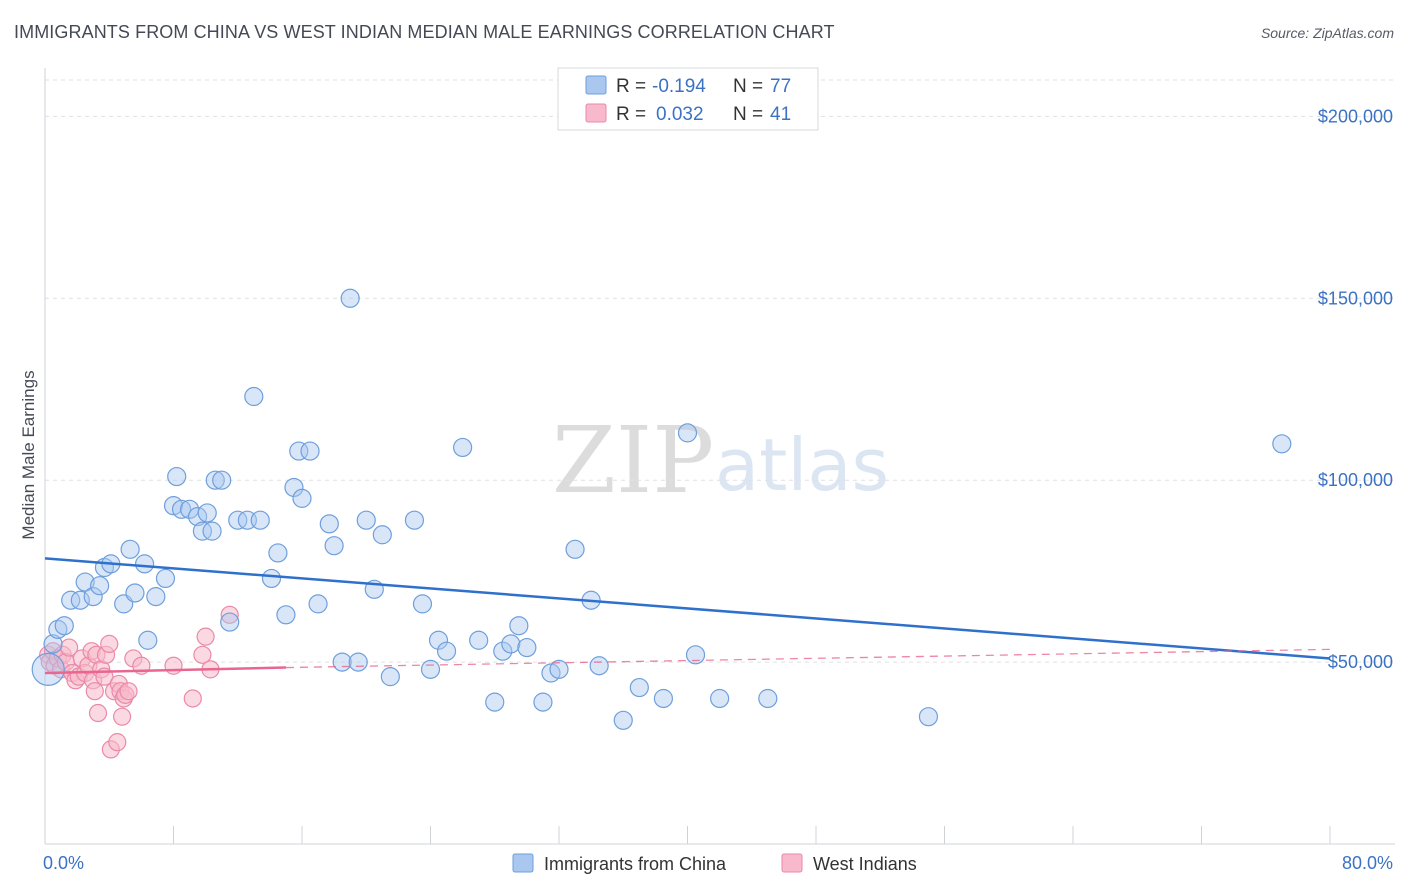 The image size is (1406, 892). Describe the element at coordinates (748, 114) in the screenshot. I see `legend-n-label-west-indians: N =` at that location.